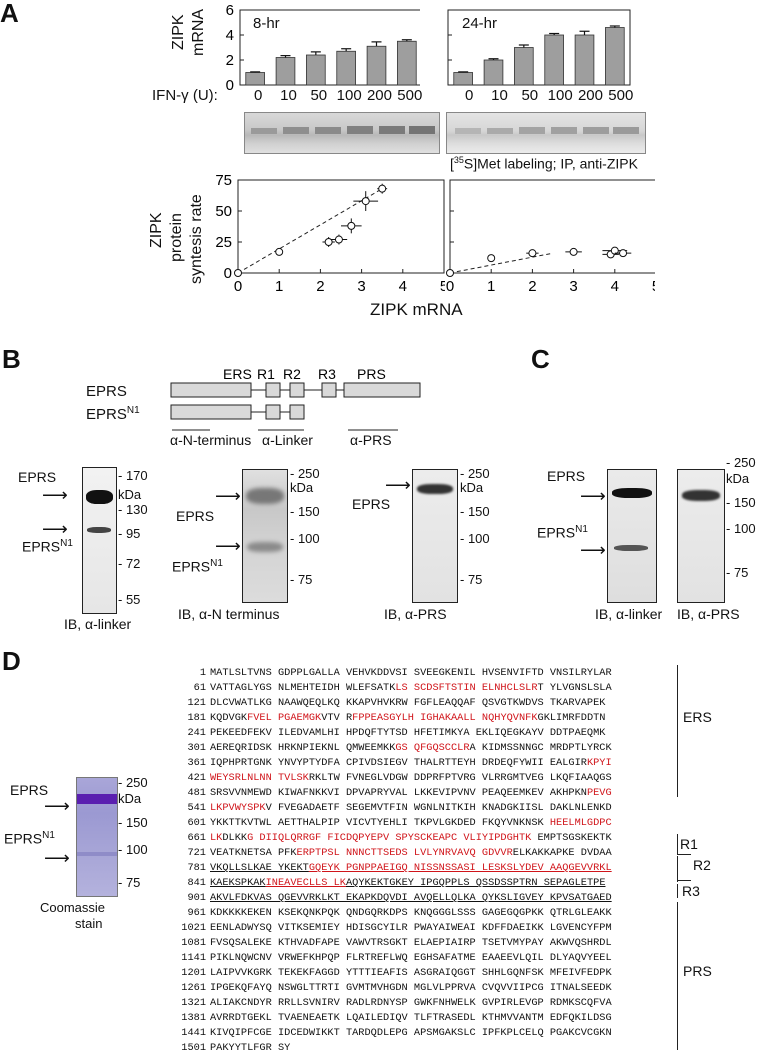  What do you see at coordinates (265, 536) in the screenshot?
I see `blot-alpha-n-terminus` at bounding box center [265, 536].